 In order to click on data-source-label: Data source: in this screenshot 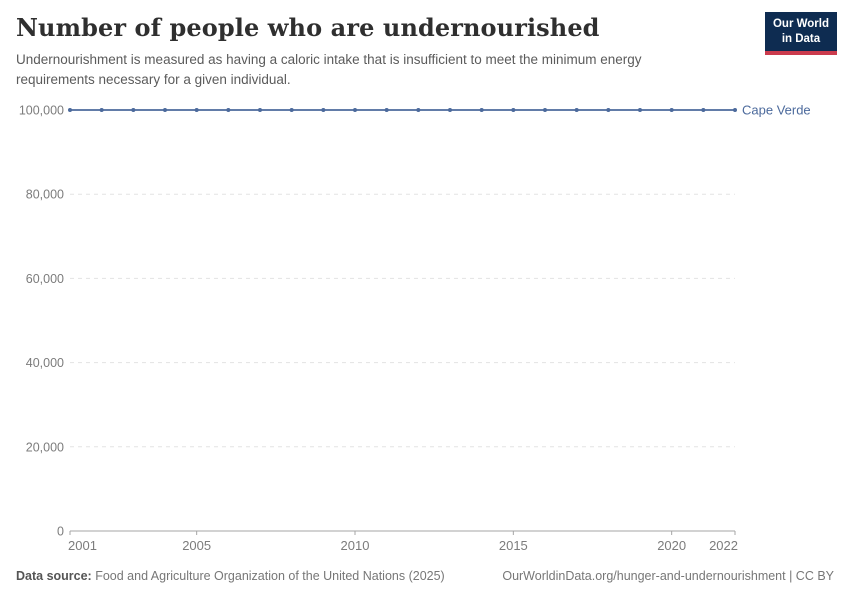, I will do `click(54, 576)`.